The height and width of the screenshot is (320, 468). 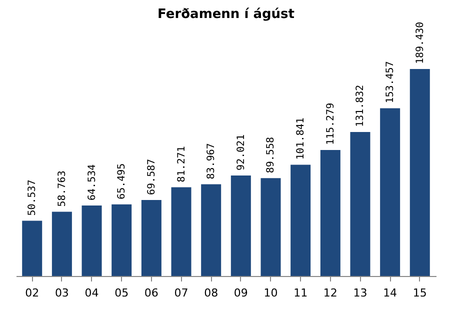 What do you see at coordinates (62, 188) in the screenshot?
I see `data-label: 58.763` at bounding box center [62, 188].